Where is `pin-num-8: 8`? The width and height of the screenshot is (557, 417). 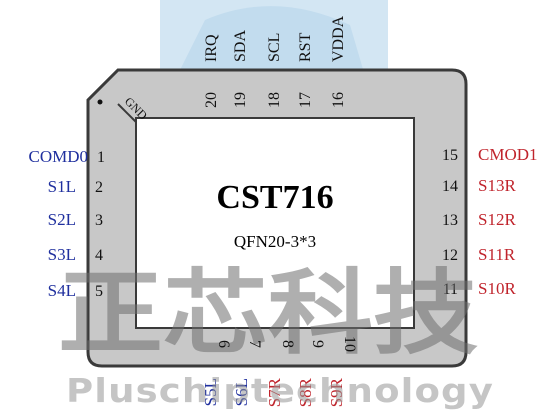 pin-num-8: 8 is located at coordinates (287, 344).